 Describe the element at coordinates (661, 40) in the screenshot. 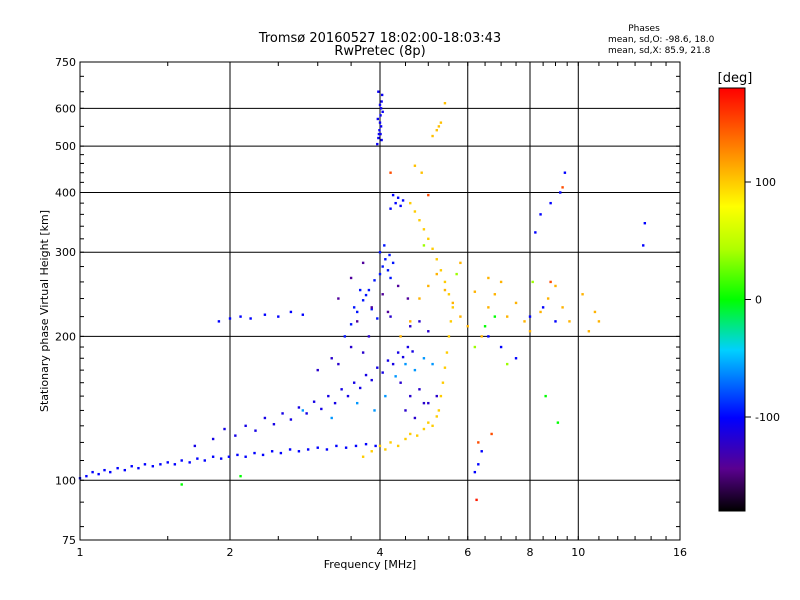

I see `stats-line-o: mean, sd,O: -98.6, 18.0` at that location.